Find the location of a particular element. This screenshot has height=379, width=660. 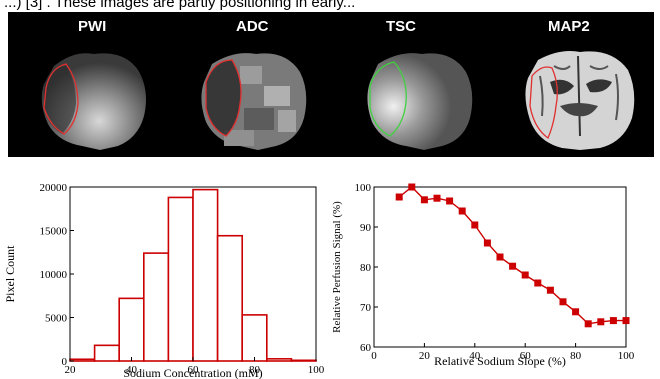

line-y-tick-label: 80 is located at coordinates (366, 268).